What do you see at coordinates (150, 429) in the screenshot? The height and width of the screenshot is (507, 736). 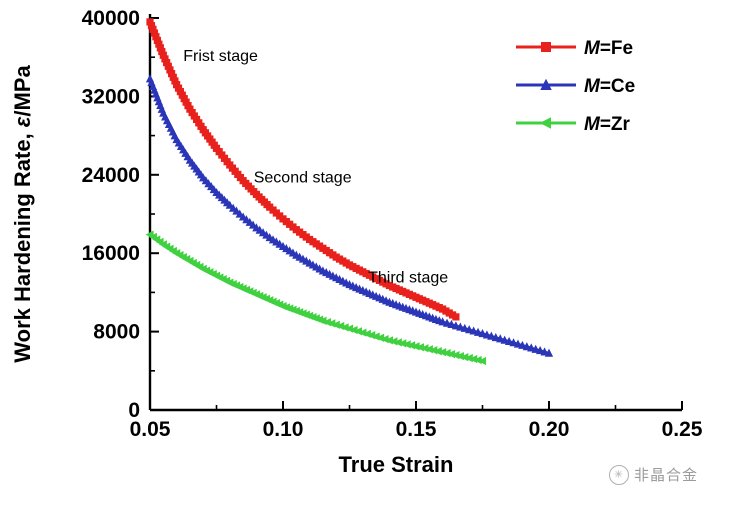 I see `x-tick-label: 0.05` at bounding box center [150, 429].